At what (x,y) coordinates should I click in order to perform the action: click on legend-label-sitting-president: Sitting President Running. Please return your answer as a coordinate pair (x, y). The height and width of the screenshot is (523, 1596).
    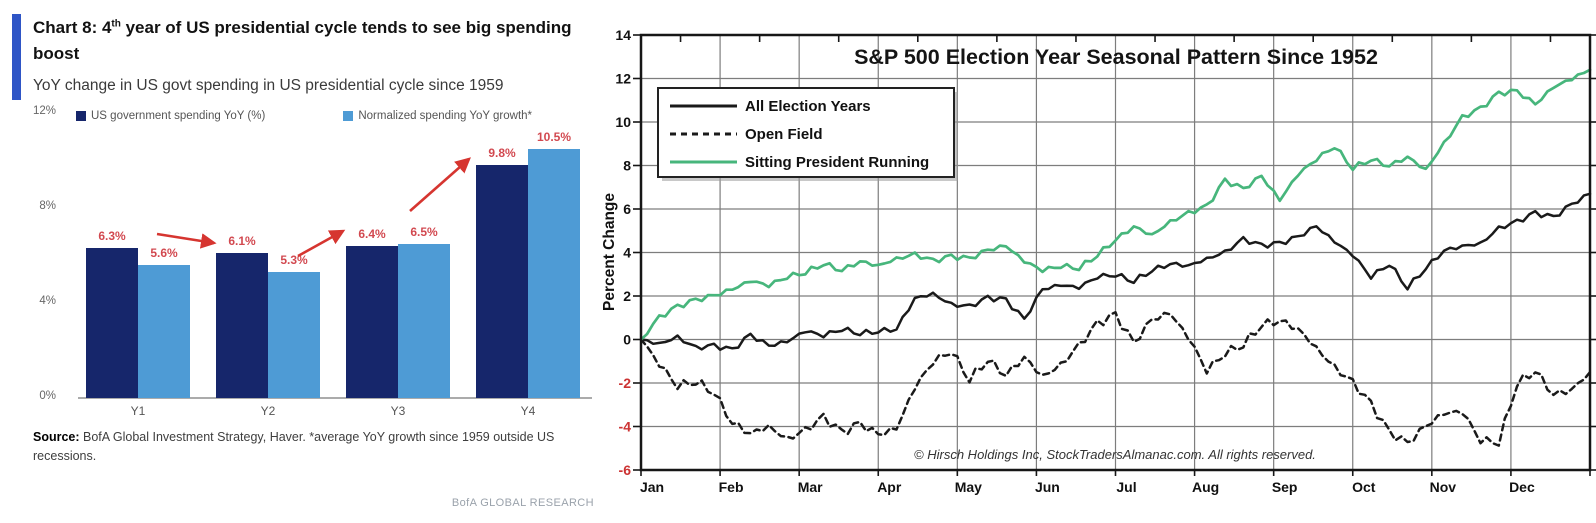
    Looking at the image, I should click on (837, 162).